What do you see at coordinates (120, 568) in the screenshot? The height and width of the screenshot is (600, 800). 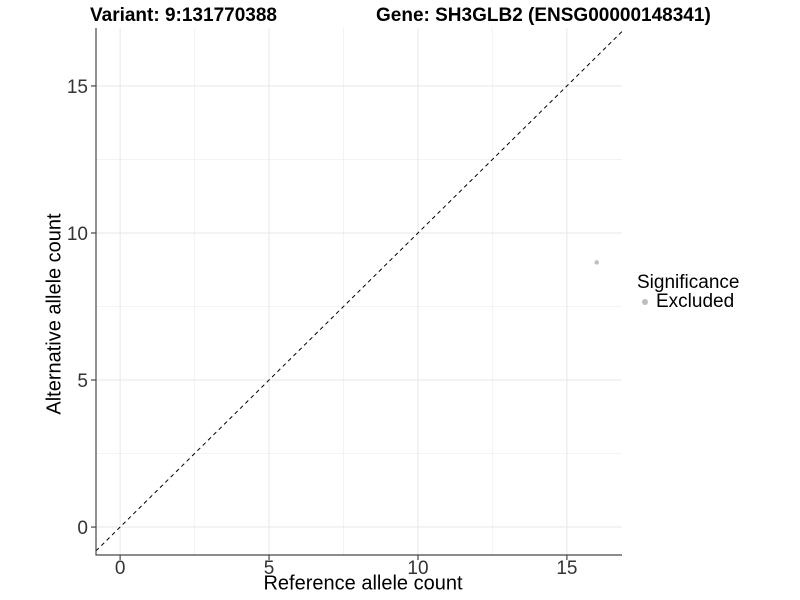 I see `x-tick-label: 0` at bounding box center [120, 568].